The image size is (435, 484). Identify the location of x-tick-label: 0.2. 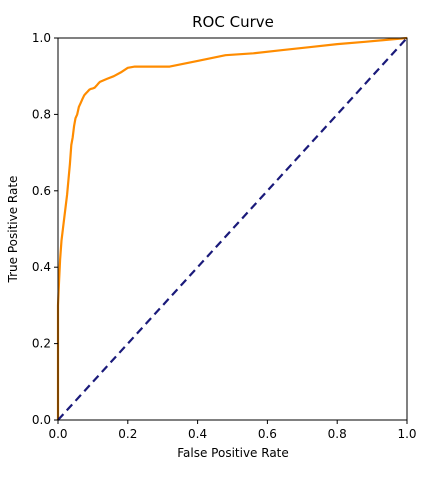
(127, 434).